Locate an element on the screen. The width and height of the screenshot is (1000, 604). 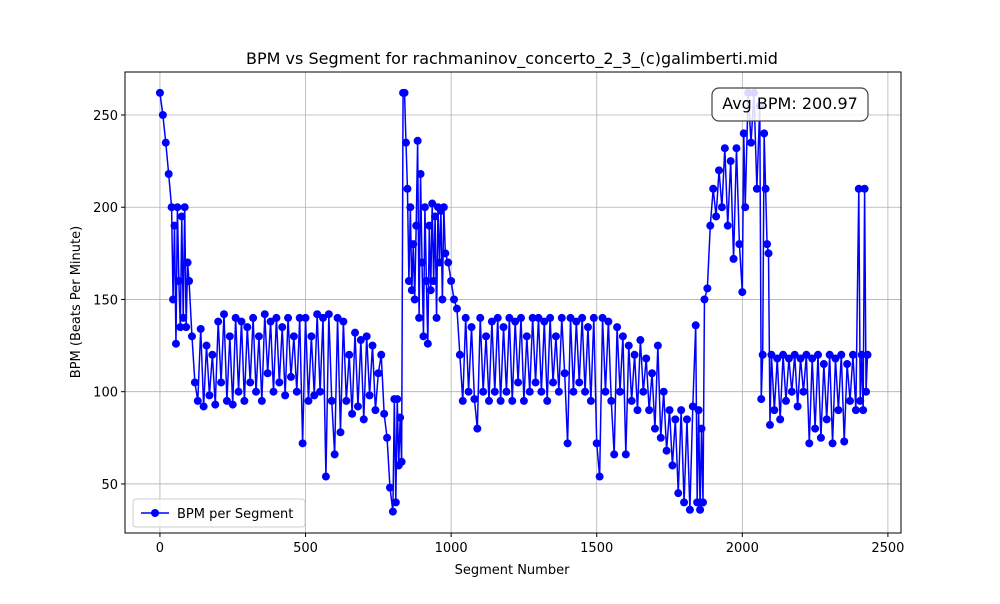
legend-frame is located at coordinates (219, 513).